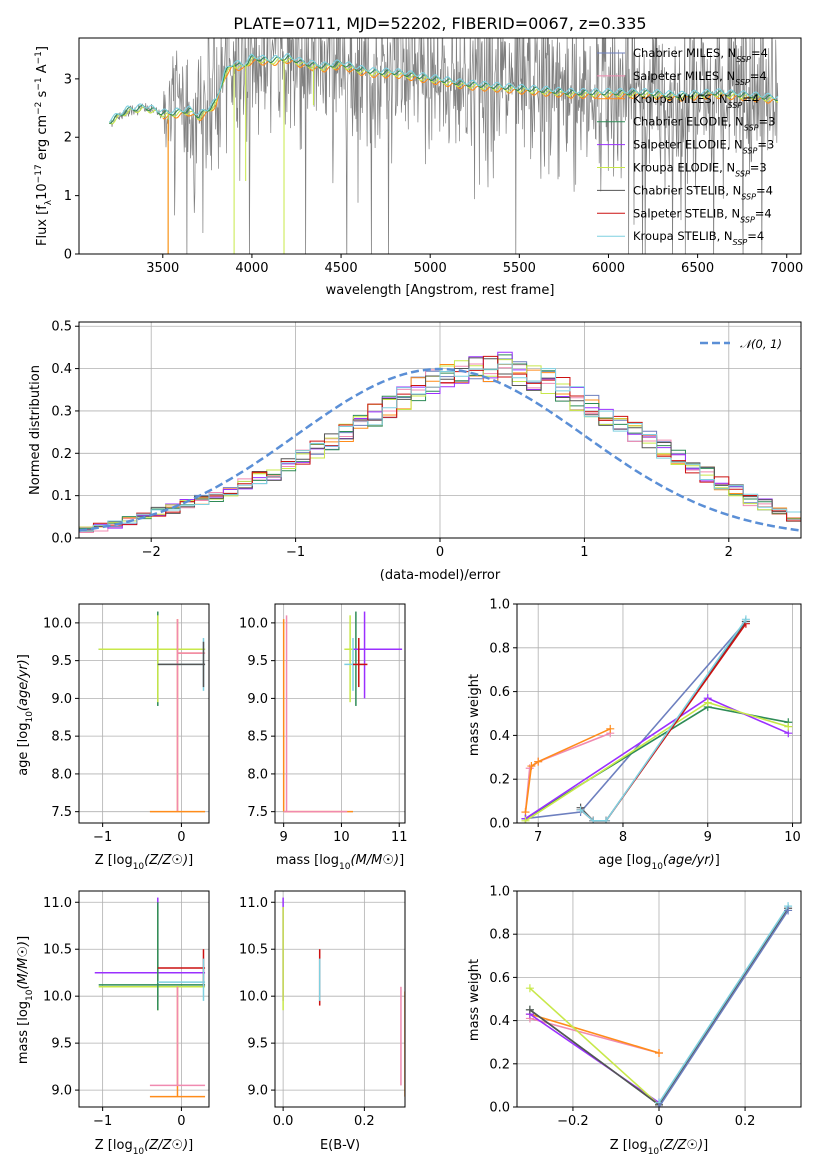  What do you see at coordinates (696, 101) in the screenshot?
I see `legend-label-kroupa_miles: Kroupa MILES, NSSP=4` at bounding box center [696, 101].